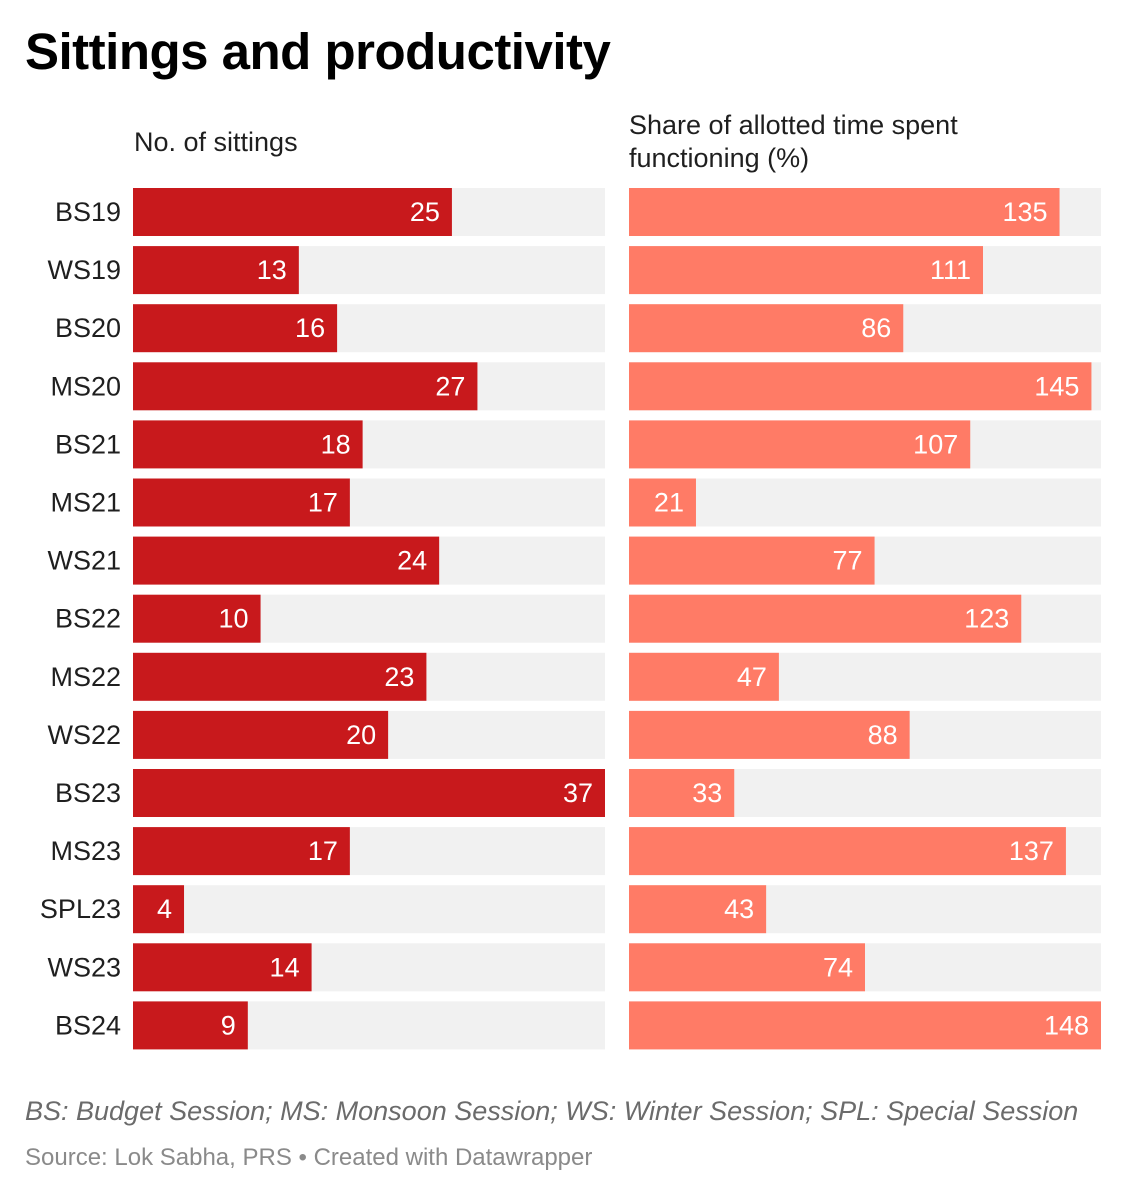 The height and width of the screenshot is (1200, 1137). Describe the element at coordinates (310, 328) in the screenshot. I see `sittings-value-label: 16` at that location.